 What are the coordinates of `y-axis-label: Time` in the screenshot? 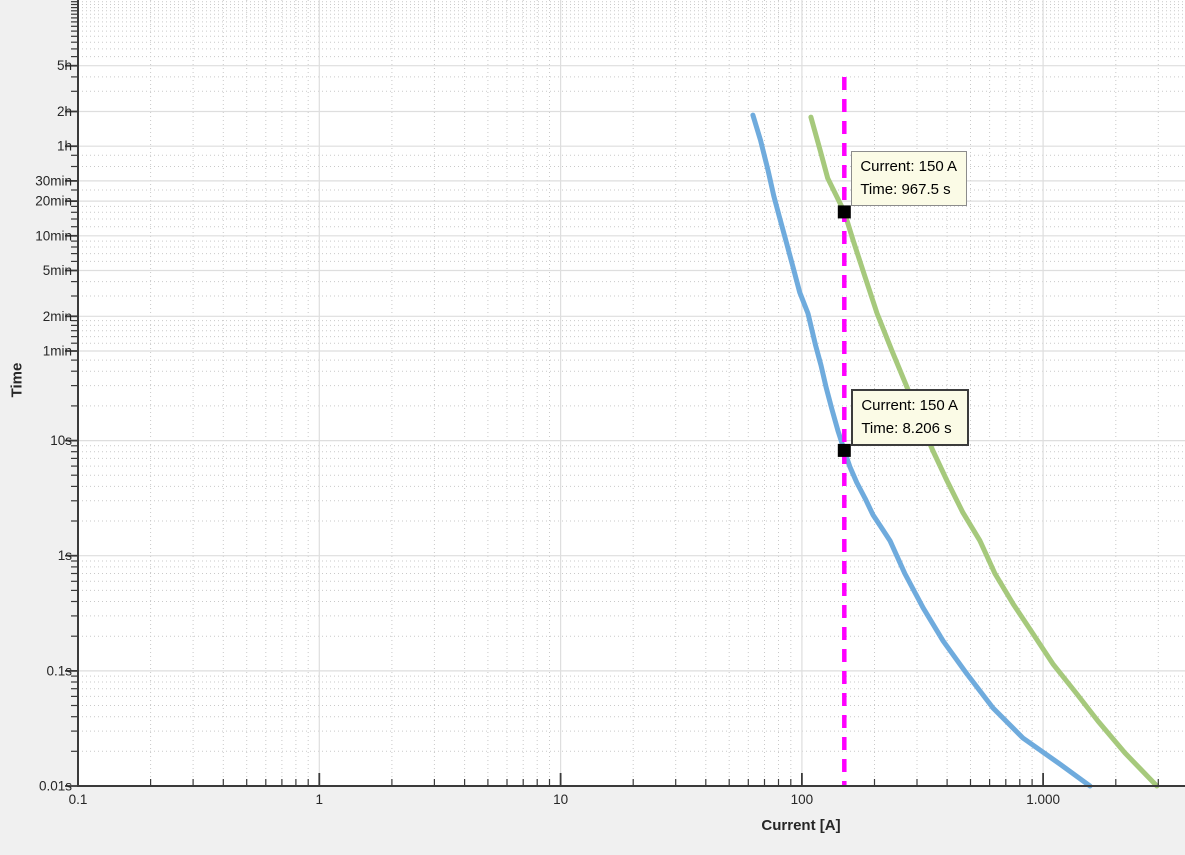 It's located at (17, 380).